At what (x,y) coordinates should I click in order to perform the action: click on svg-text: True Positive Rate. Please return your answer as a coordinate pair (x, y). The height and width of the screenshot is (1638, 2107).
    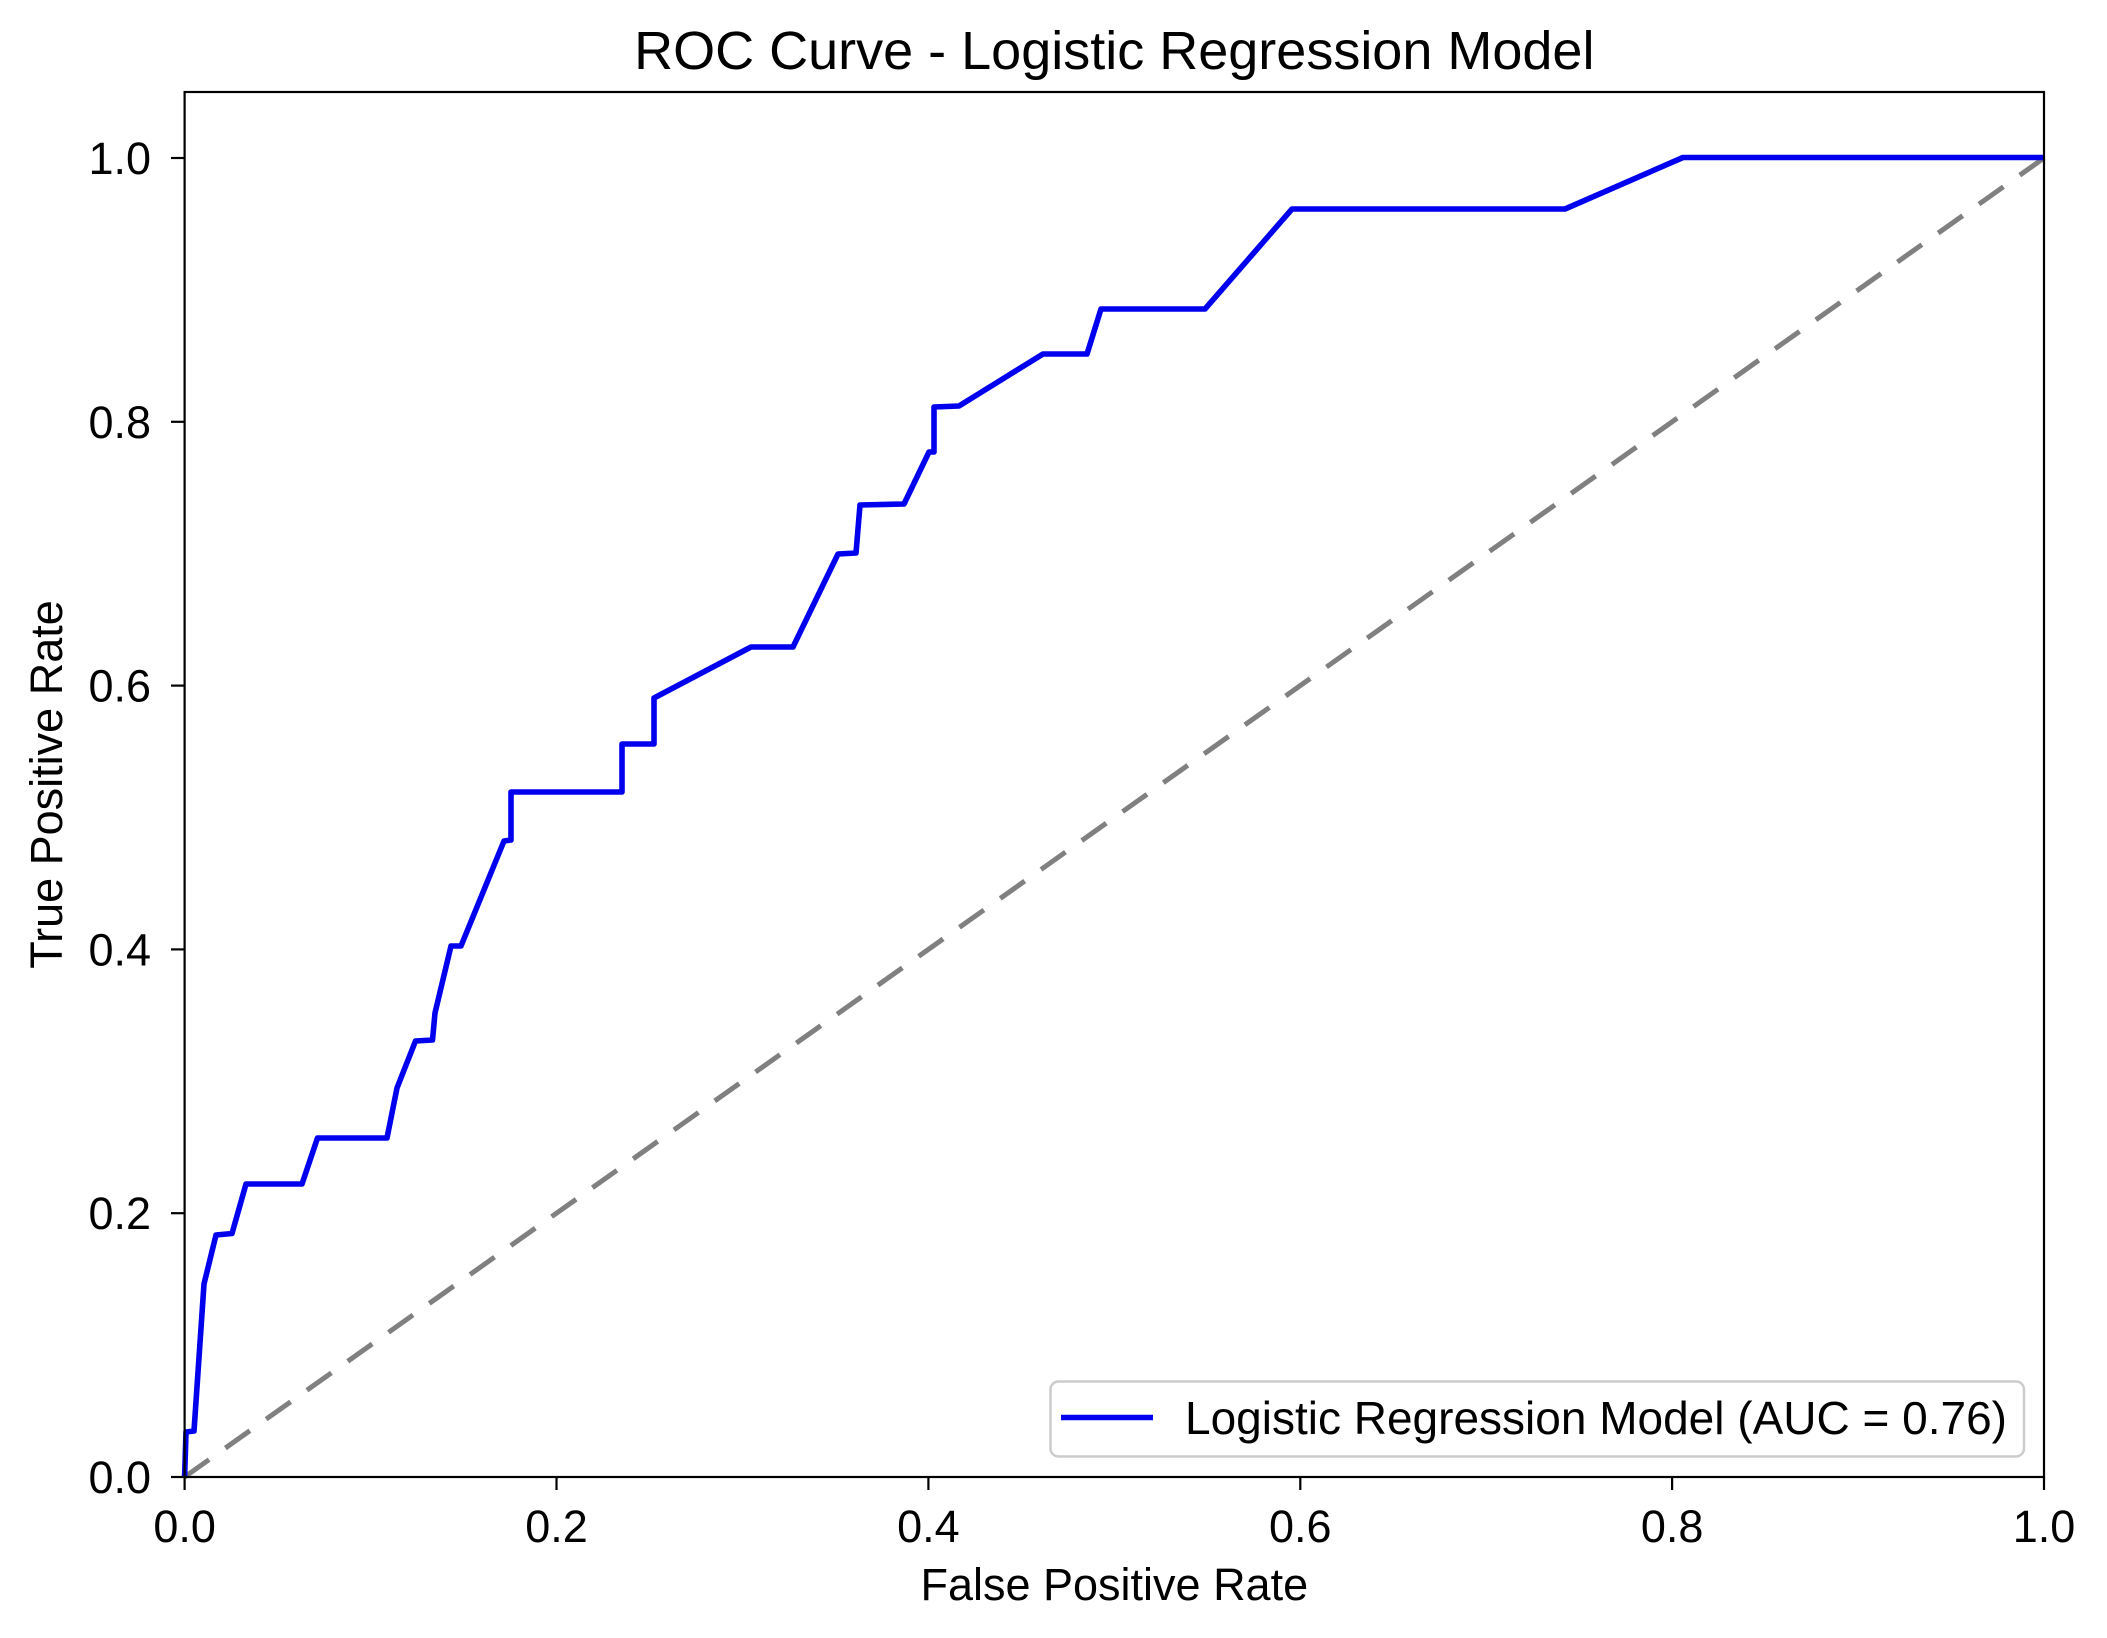
    Looking at the image, I should click on (46, 784).